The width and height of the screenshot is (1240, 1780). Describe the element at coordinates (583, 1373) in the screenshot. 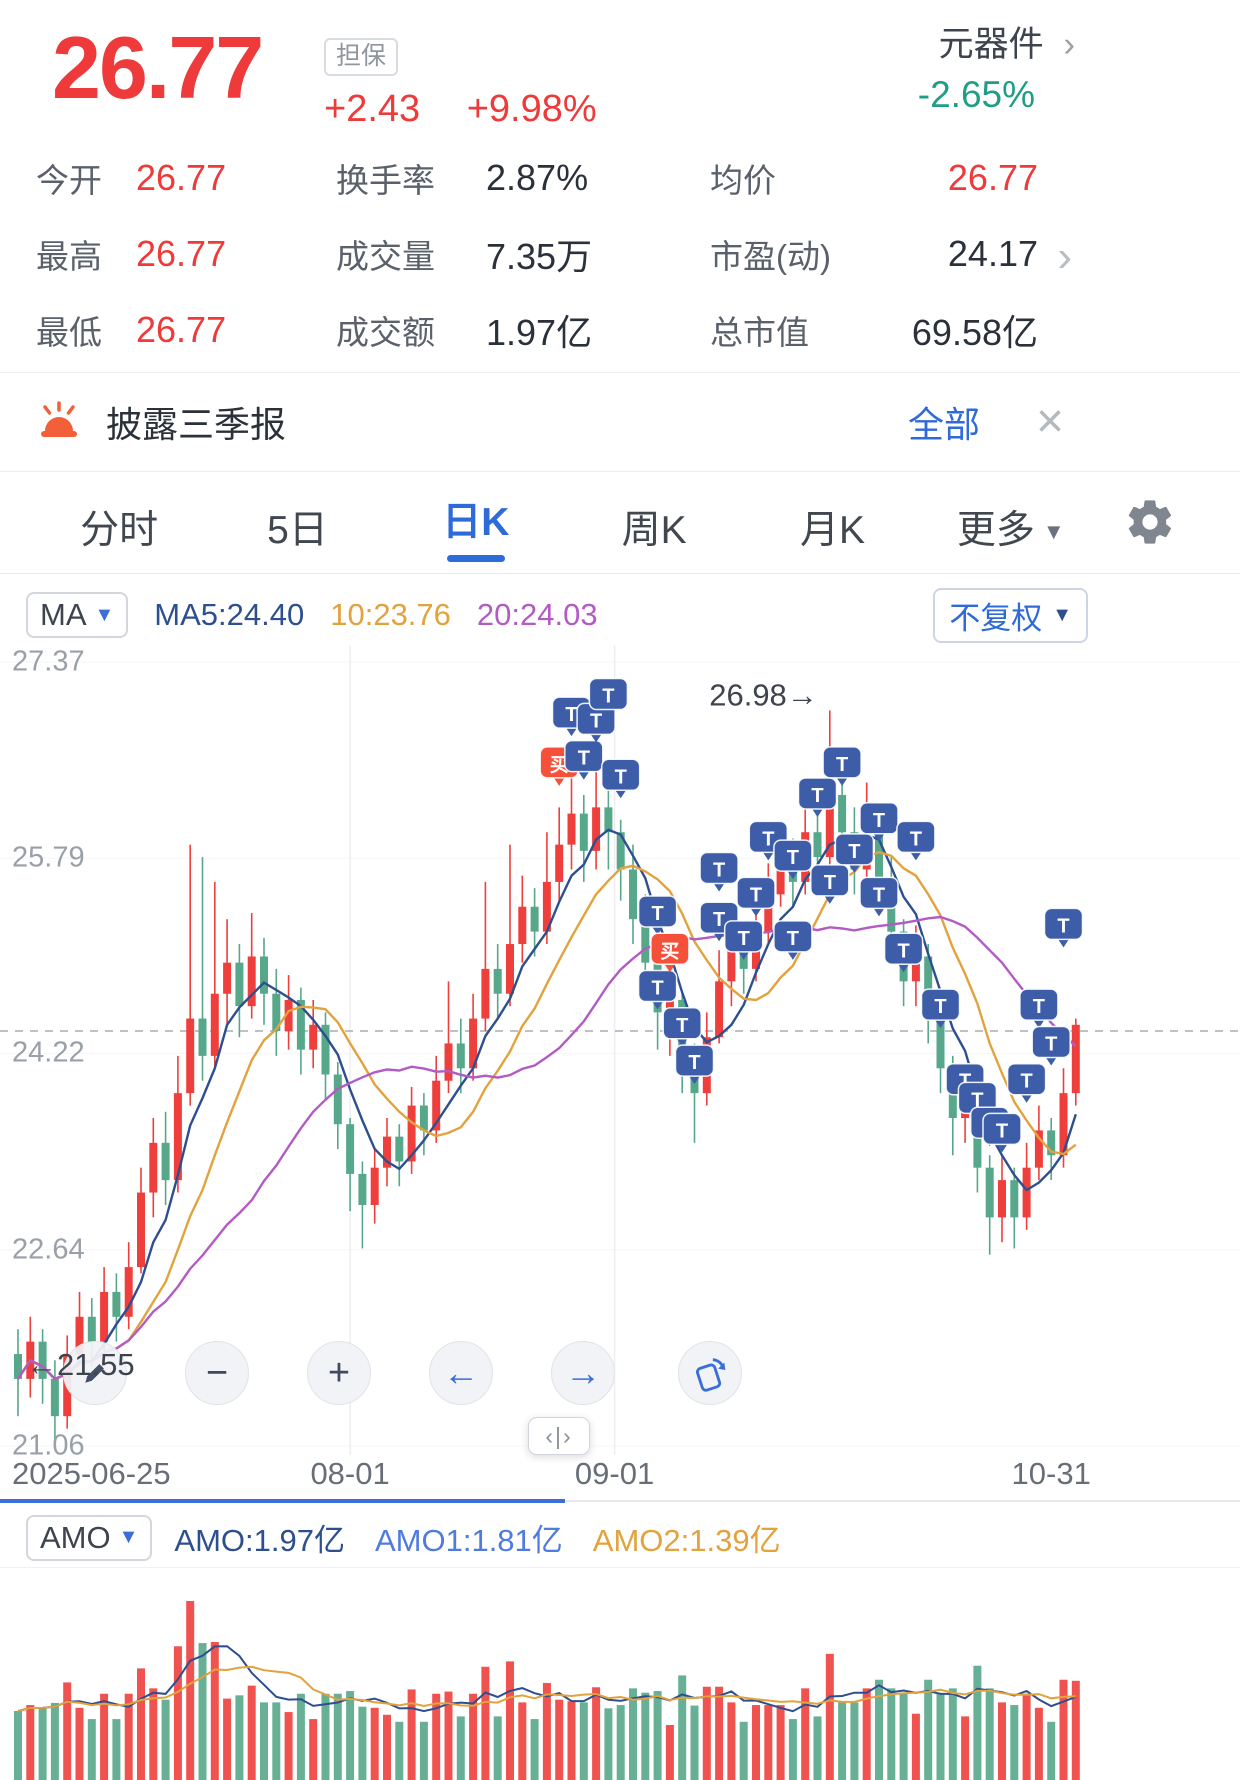

I see `pan-right-button: →` at that location.